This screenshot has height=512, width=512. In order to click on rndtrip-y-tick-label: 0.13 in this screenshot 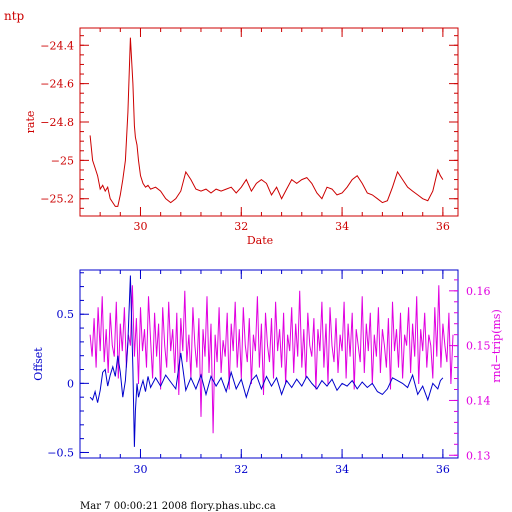, I will do `click(478, 455)`.